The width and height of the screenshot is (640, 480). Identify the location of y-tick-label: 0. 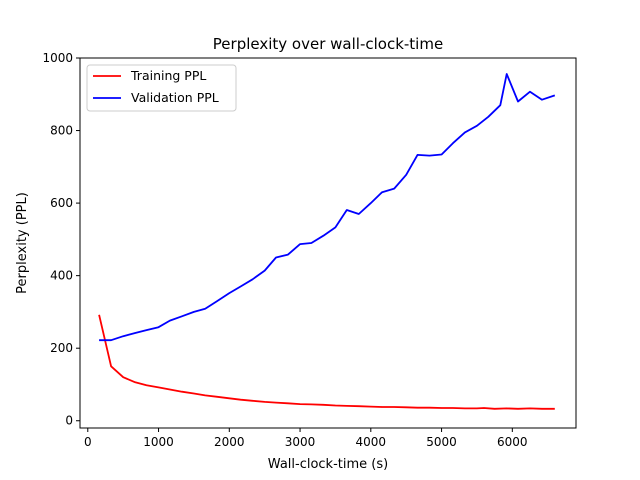
(69, 421).